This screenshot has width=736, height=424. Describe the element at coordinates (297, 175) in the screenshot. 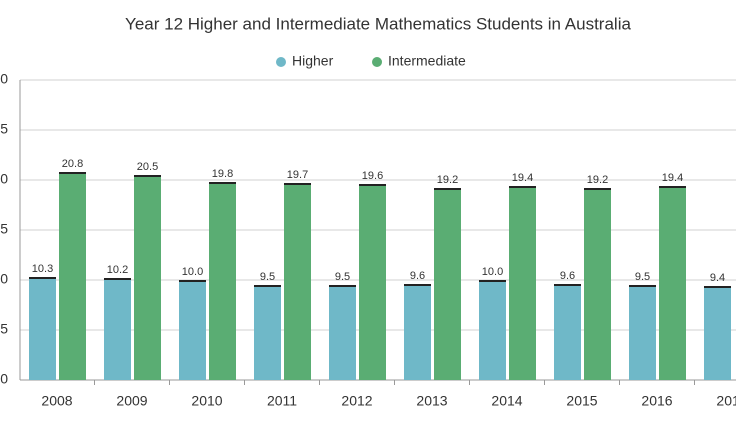

I see `value-label: 19.7` at that location.